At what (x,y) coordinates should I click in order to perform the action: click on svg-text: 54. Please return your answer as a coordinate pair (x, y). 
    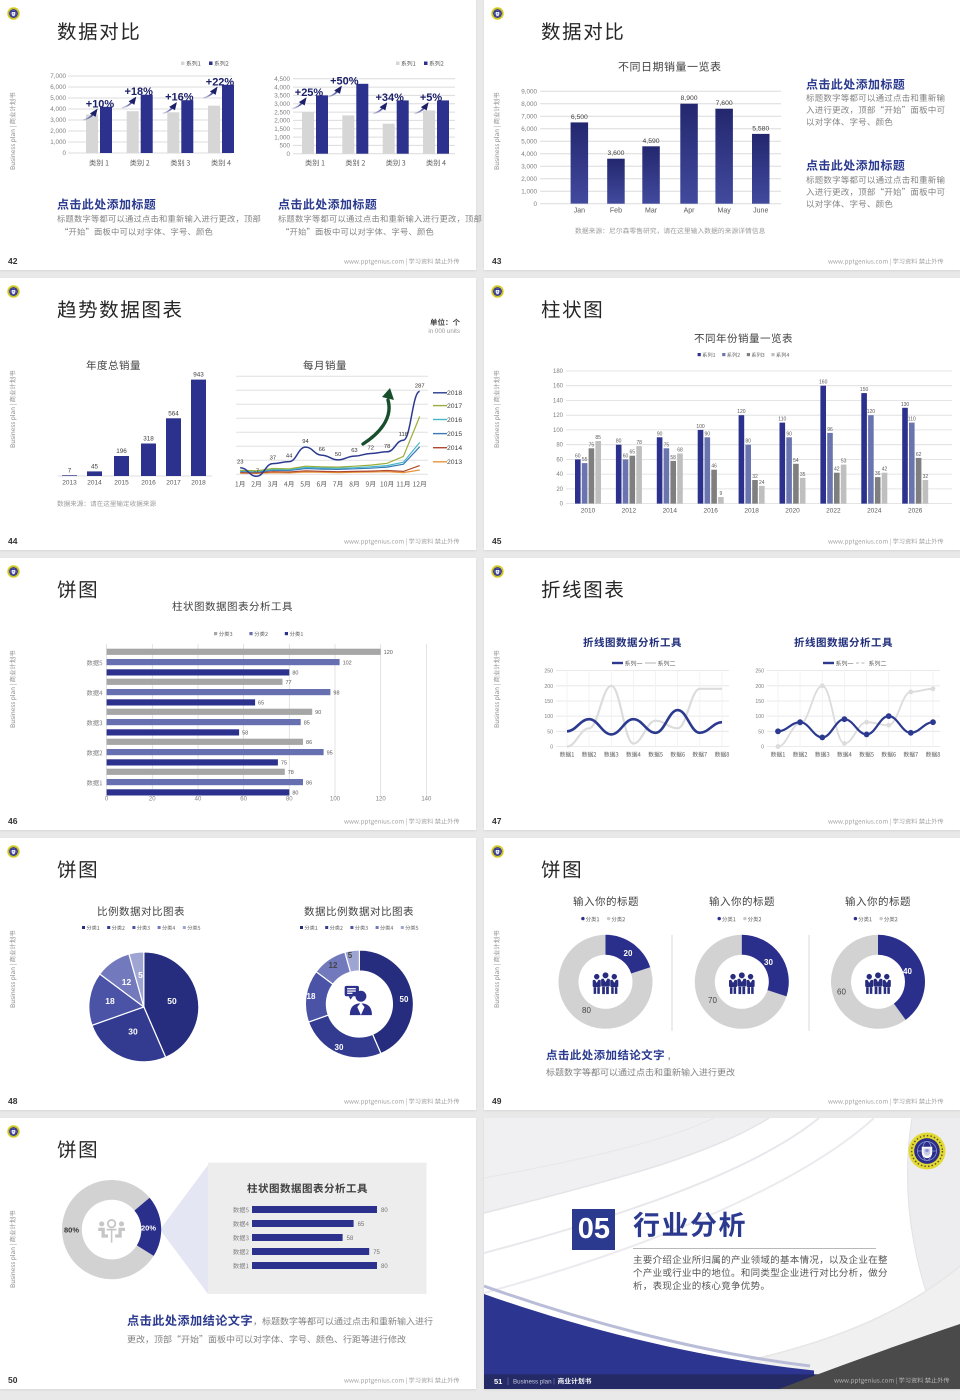
    Looking at the image, I should click on (796, 461).